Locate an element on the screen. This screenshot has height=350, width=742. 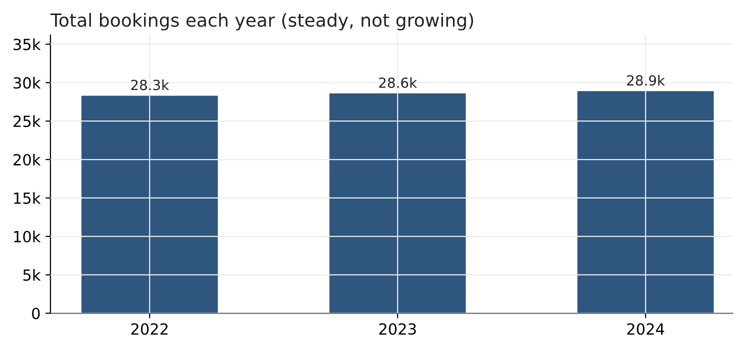
y-tick-label: 35k is located at coordinates (27, 44).